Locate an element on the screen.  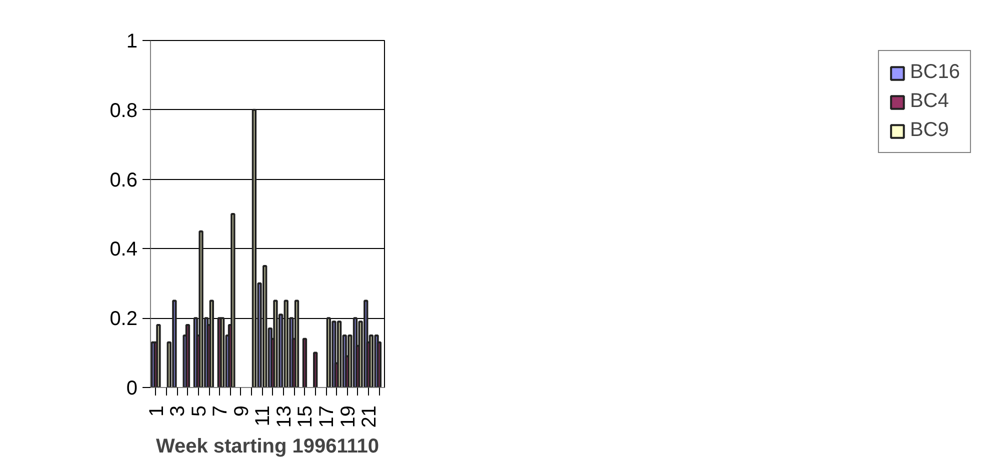
x-tick-label: 1 is located at coordinates (157, 411).